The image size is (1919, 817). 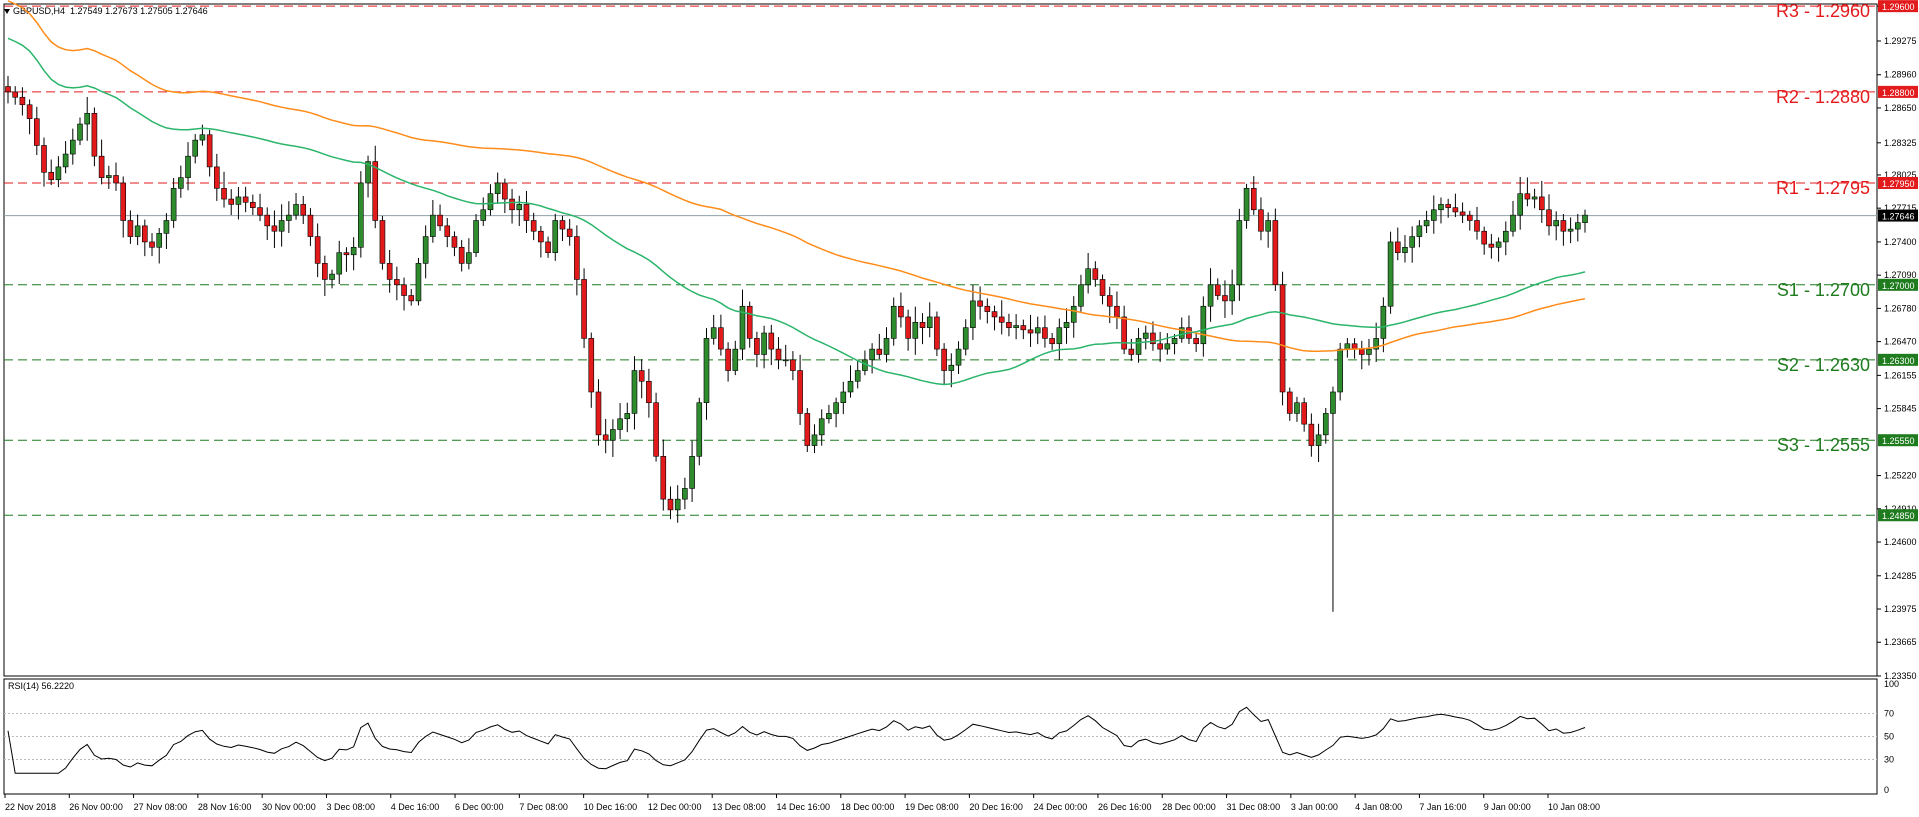 What do you see at coordinates (1900, 342) in the screenshot?
I see `y-tick-label: 1.26470` at bounding box center [1900, 342].